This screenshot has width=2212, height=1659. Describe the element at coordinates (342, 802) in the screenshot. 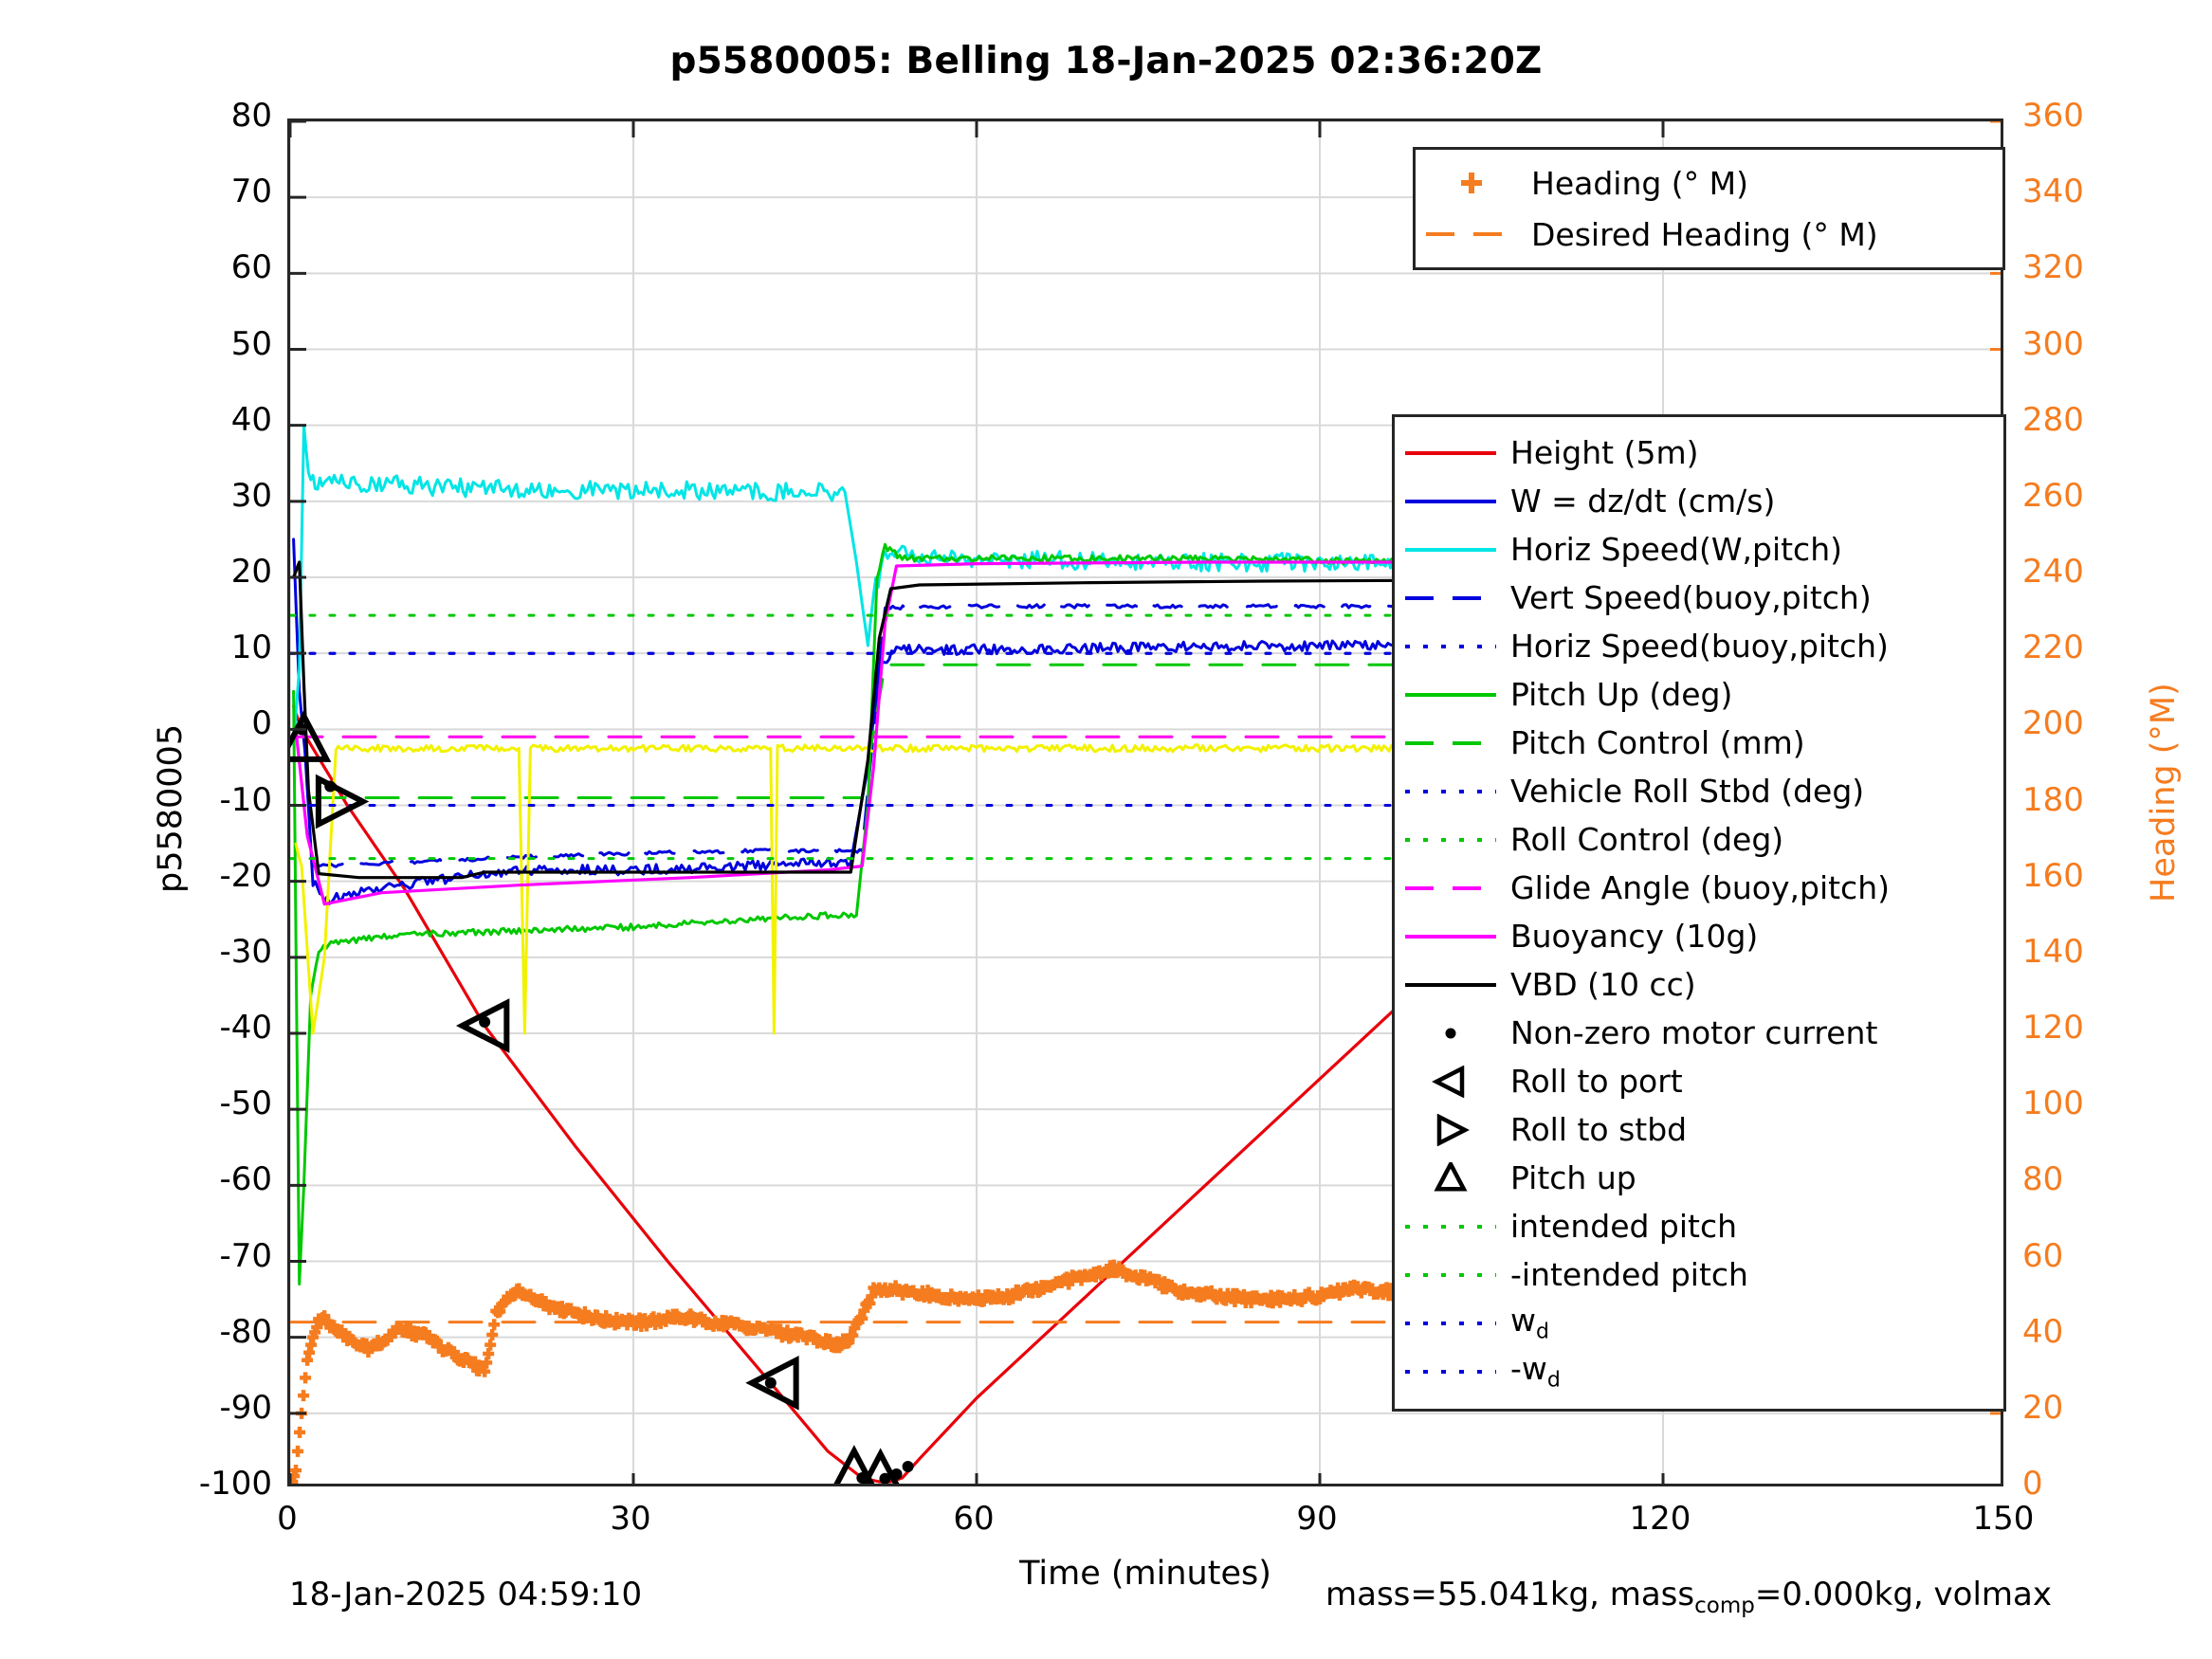

I see `event-marker-tri-right` at that location.